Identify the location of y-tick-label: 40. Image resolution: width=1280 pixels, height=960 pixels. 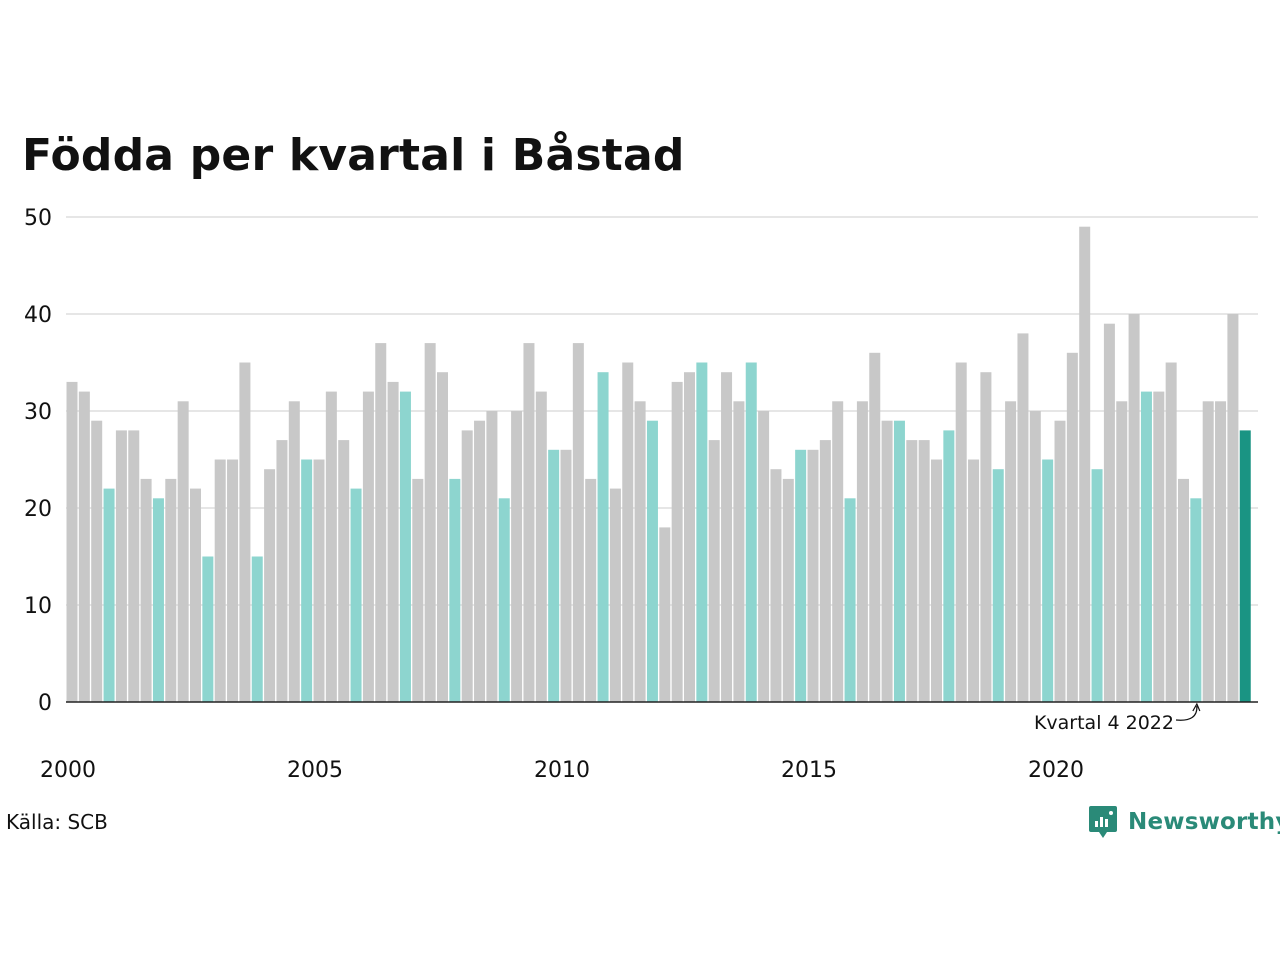
(38, 315).